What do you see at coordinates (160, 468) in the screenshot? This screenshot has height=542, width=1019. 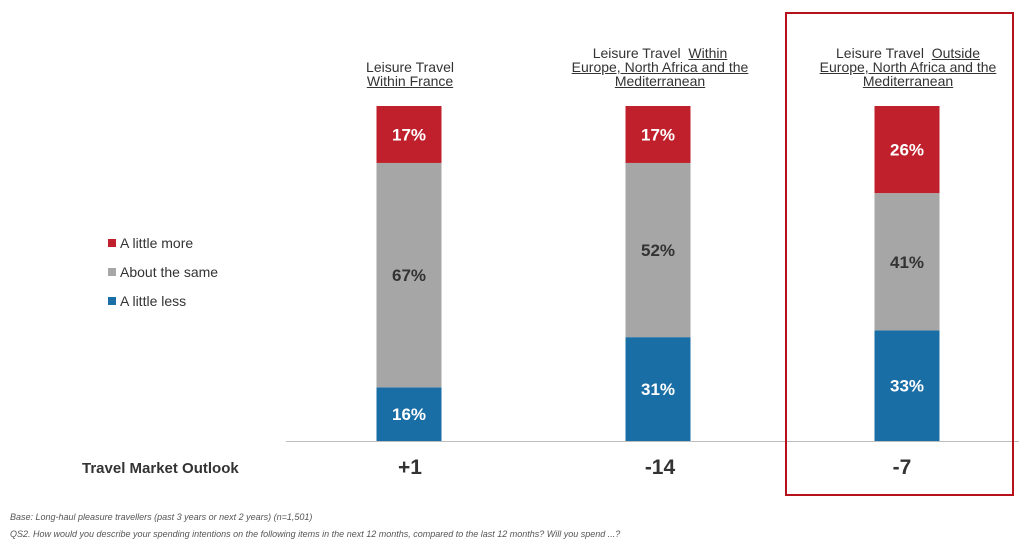 I see `outlook-label: Travel Market Outlook` at bounding box center [160, 468].